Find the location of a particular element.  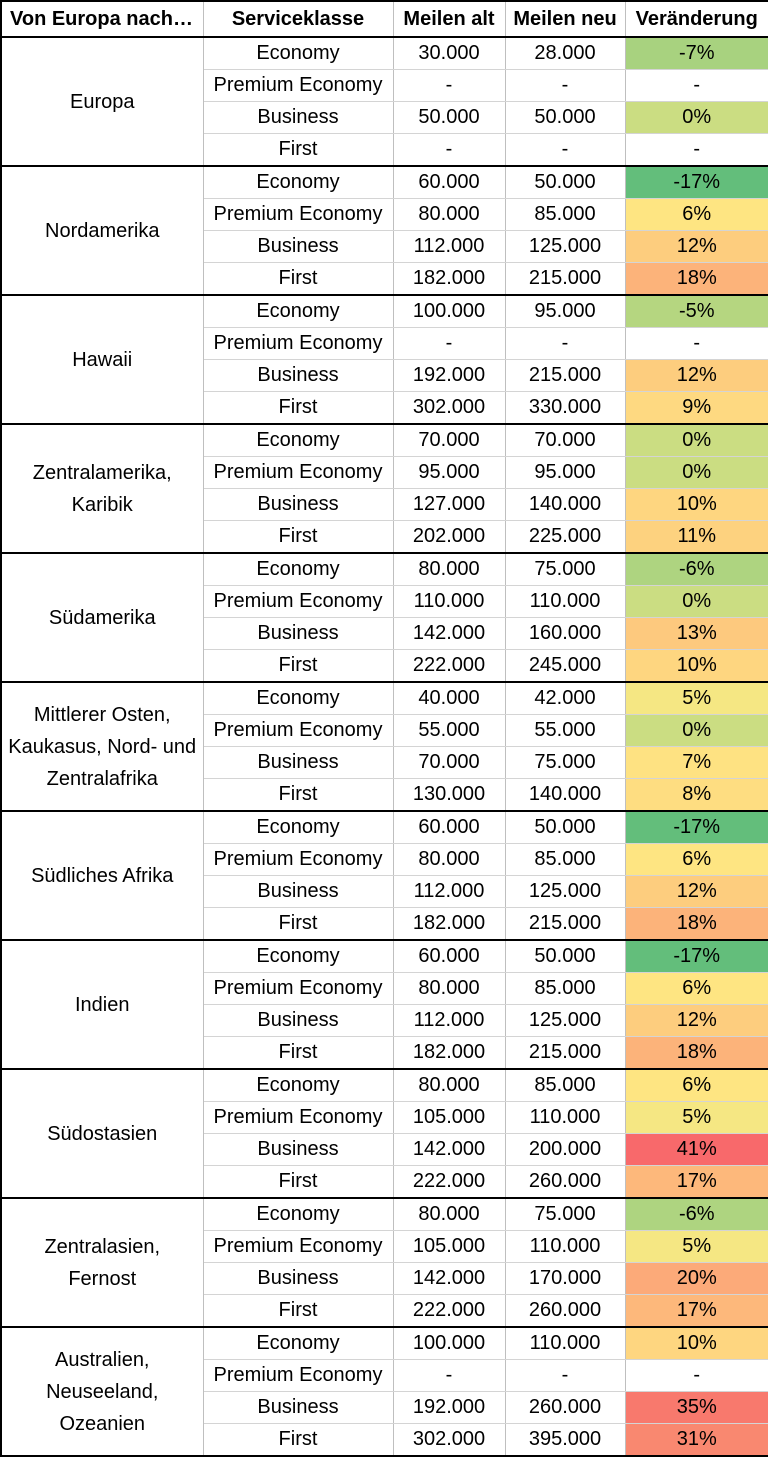

table-row: Premium Economy 105.000 110.000 5% is located at coordinates (384, 1117).